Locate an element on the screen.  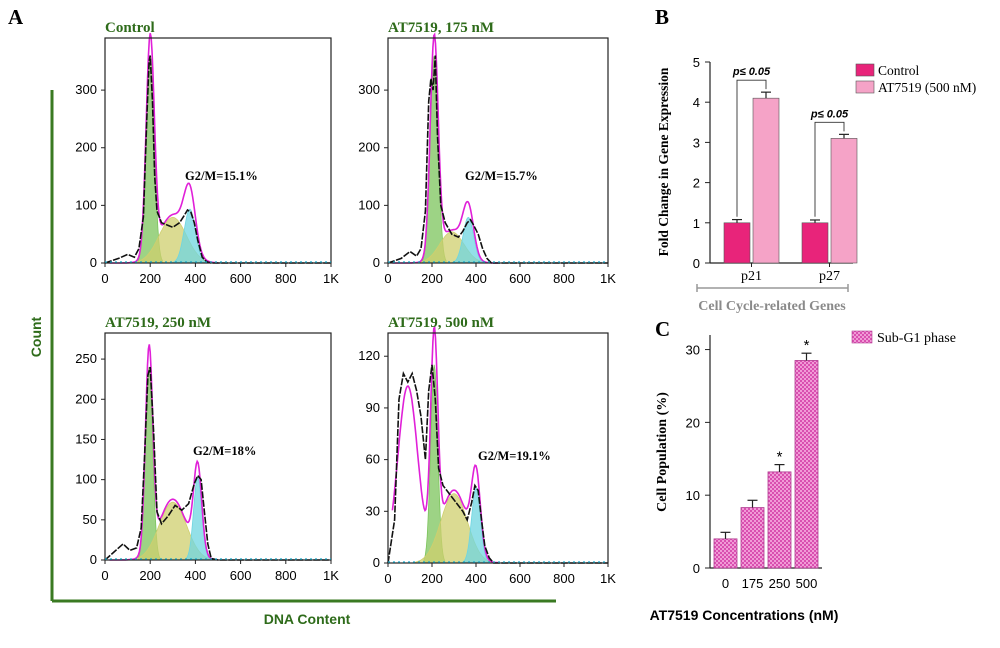
y-tick-label: 90 is located at coordinates (373, 407).